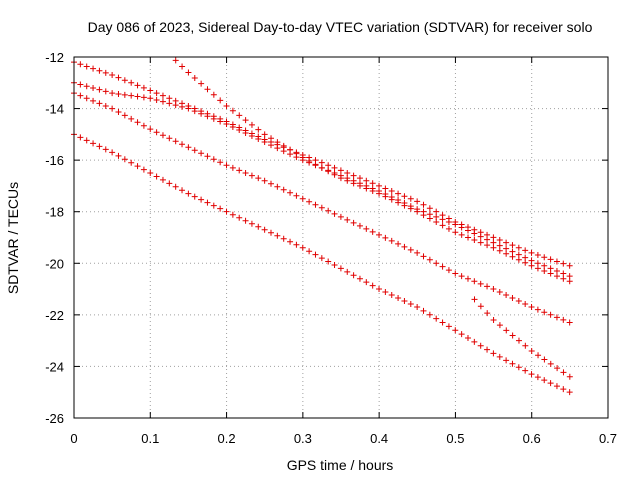 Image resolution: width=640 pixels, height=480 pixels. Describe the element at coordinates (532, 438) in the screenshot. I see `x-tick-label: 0.6` at that location.